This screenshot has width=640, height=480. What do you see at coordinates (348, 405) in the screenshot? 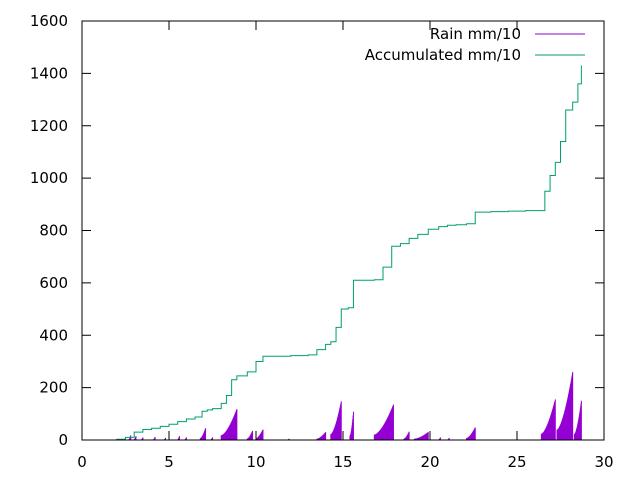
I see `rain-series` at bounding box center [348, 405].